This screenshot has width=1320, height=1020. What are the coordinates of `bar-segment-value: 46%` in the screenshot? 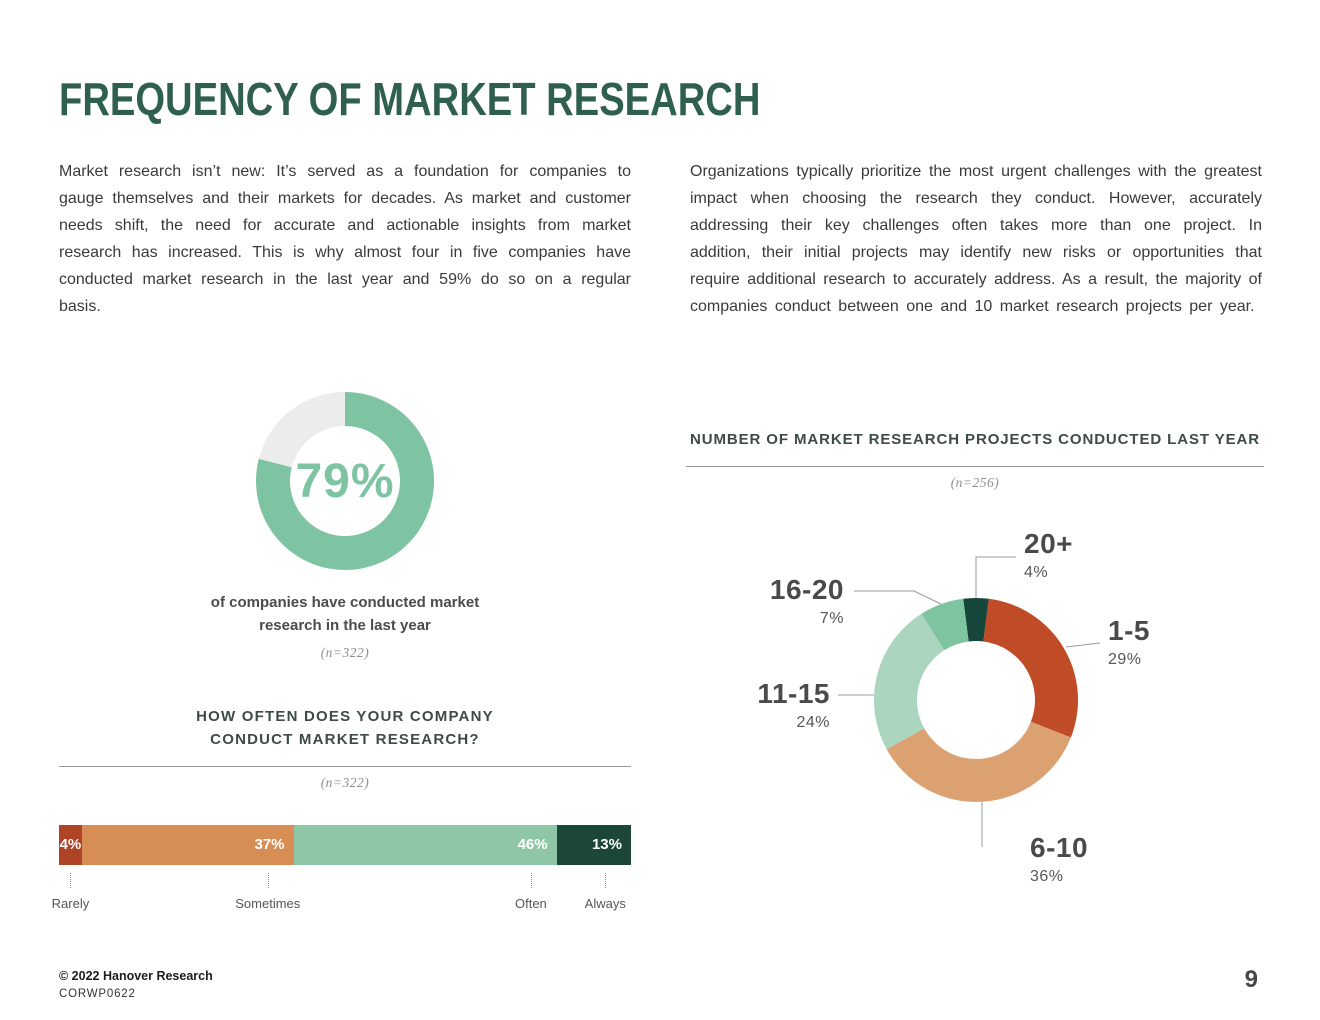 It's located at (532, 844).